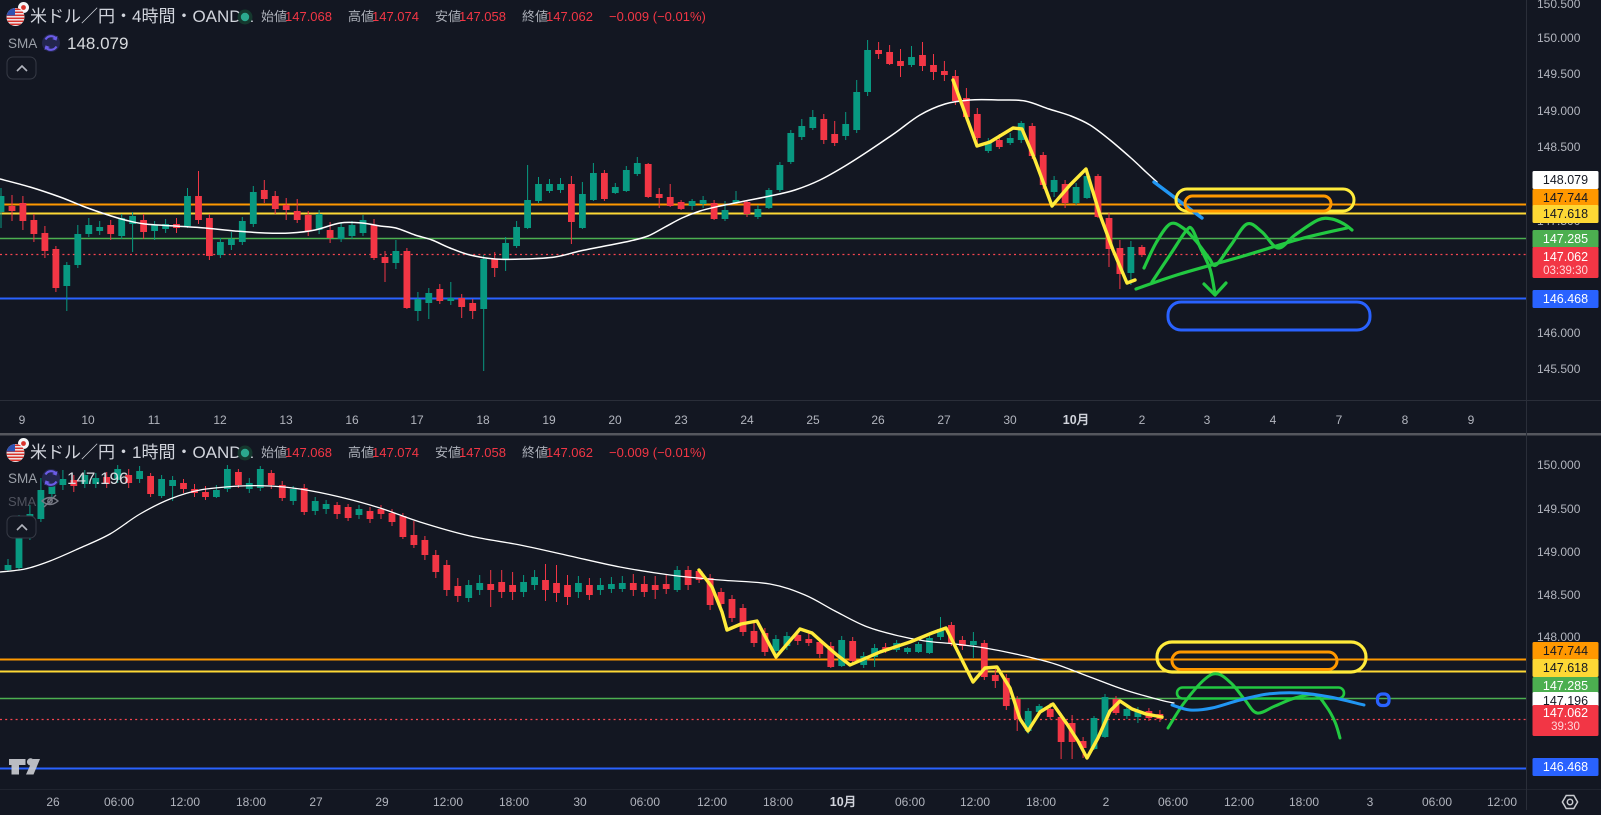  I want to click on svg-text: 12, so click(220, 420).